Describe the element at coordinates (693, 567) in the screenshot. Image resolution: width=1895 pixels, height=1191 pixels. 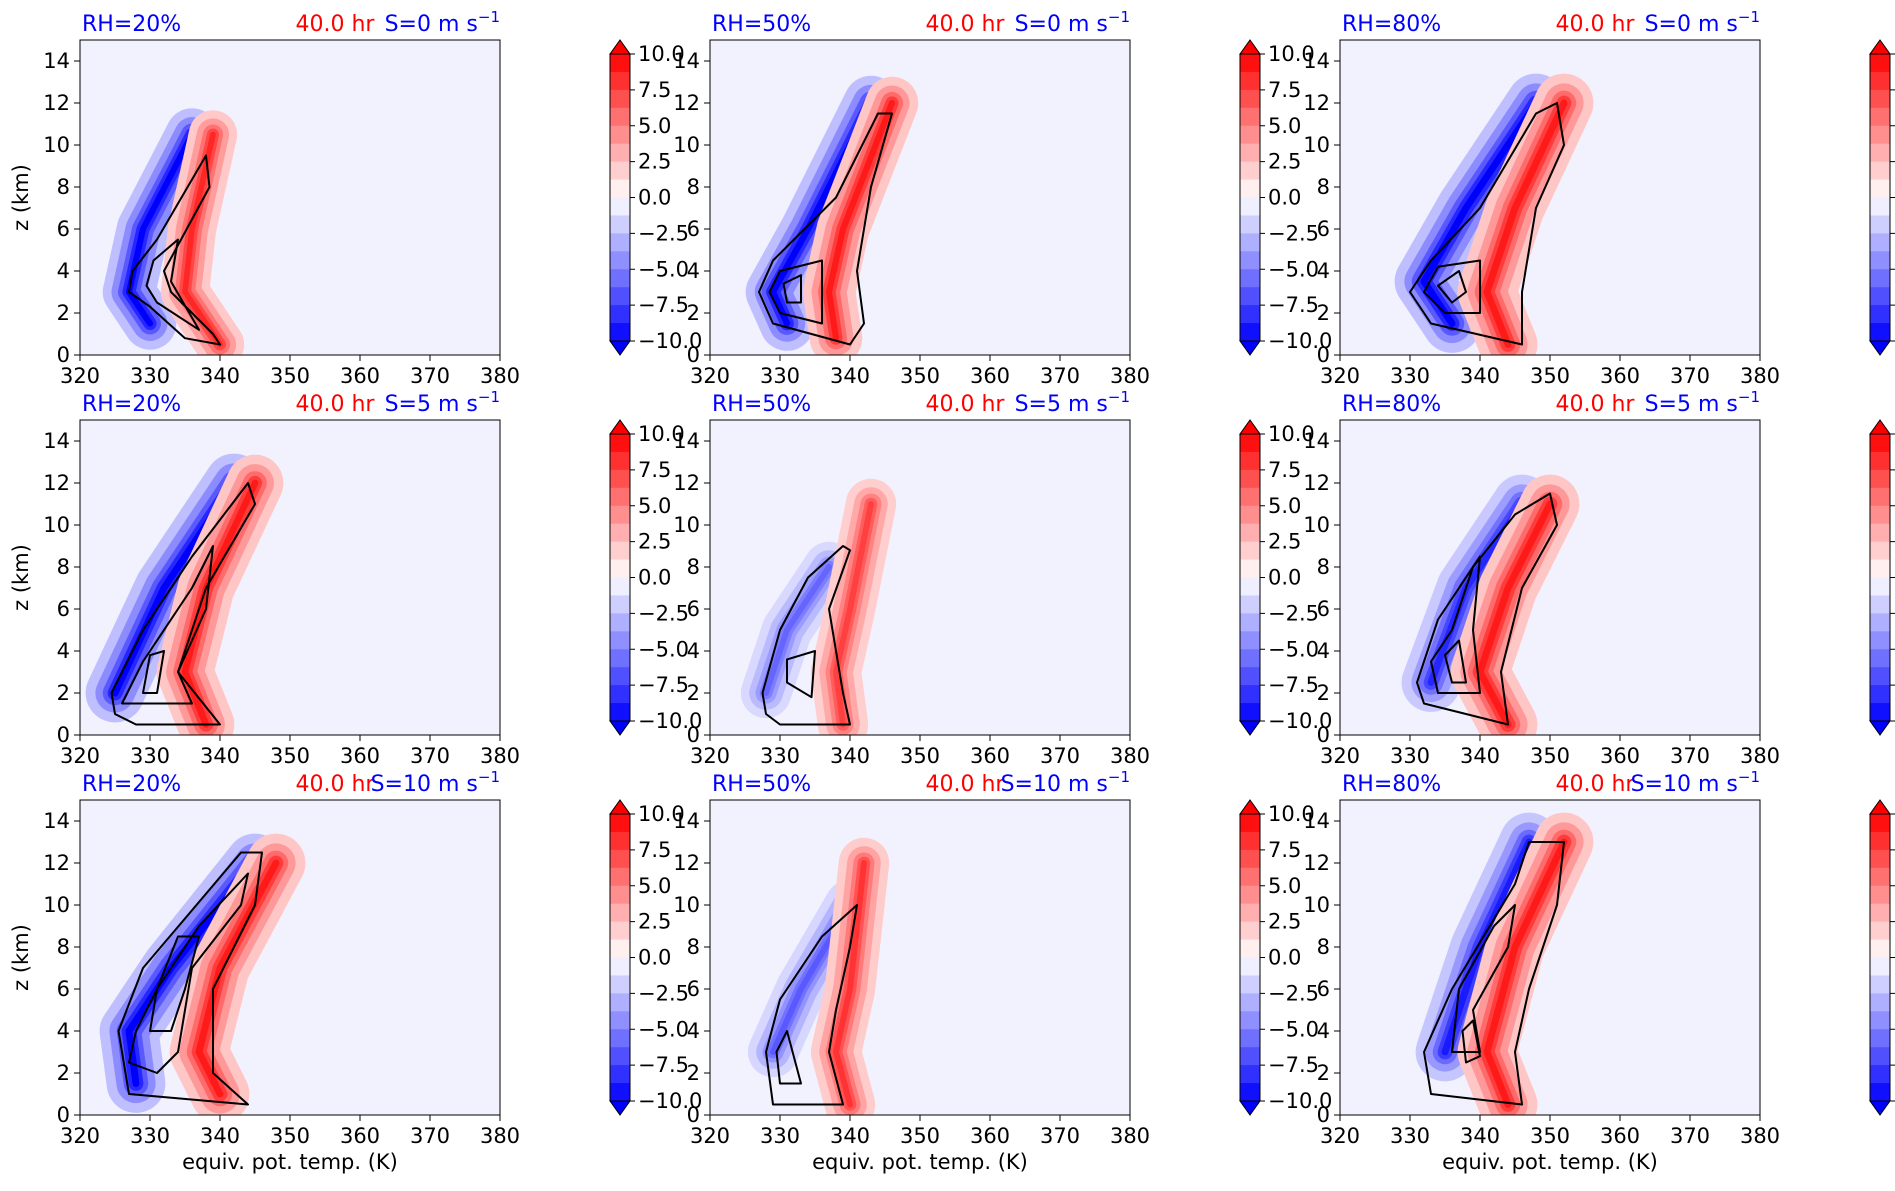
I see `y-tick-label: 8` at that location.